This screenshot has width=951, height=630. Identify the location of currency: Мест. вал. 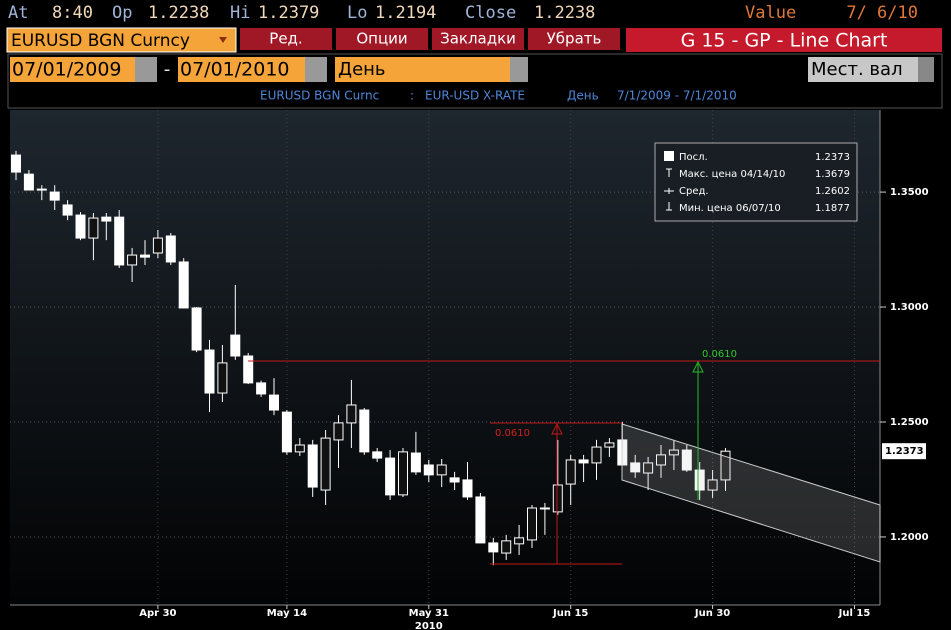
(857, 69).